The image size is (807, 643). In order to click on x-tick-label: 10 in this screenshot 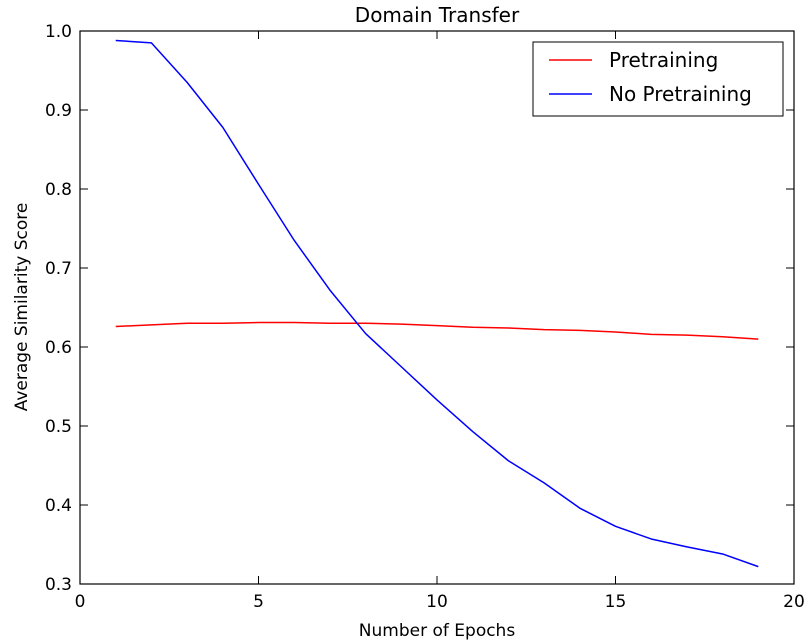, I will do `click(437, 602)`.